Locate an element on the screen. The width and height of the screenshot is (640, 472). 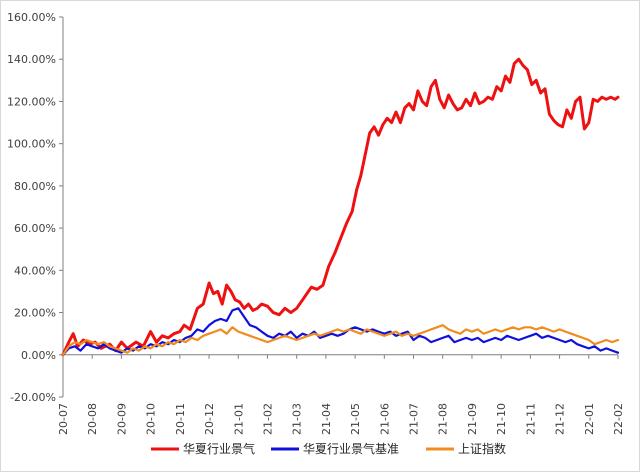
x-tick-label: 20-12 is located at coordinates (209, 419).